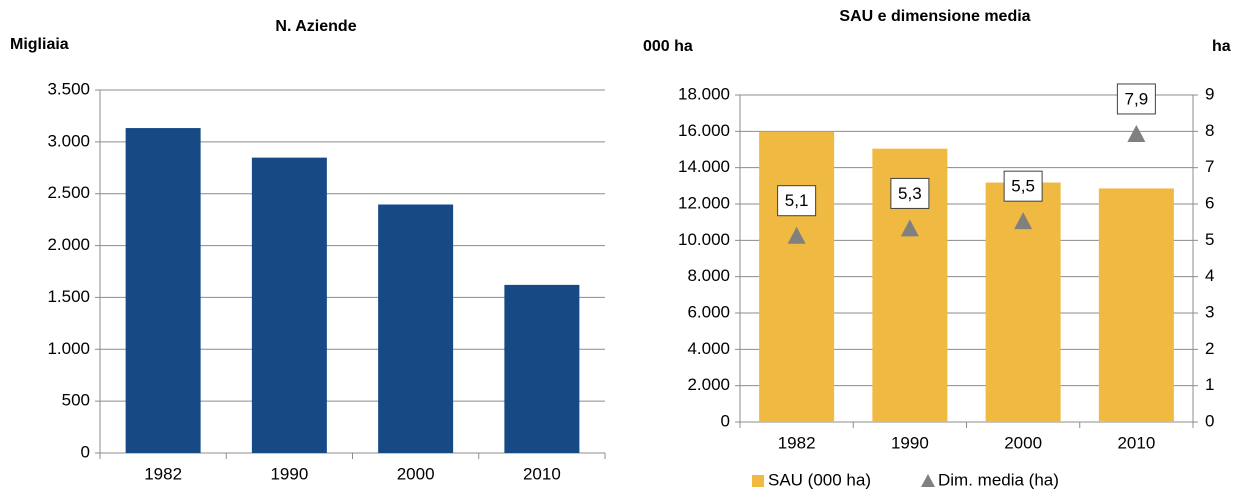 The width and height of the screenshot is (1239, 495). Describe the element at coordinates (998, 479) in the screenshot. I see `legend-label: Dim. media (ha)` at that location.